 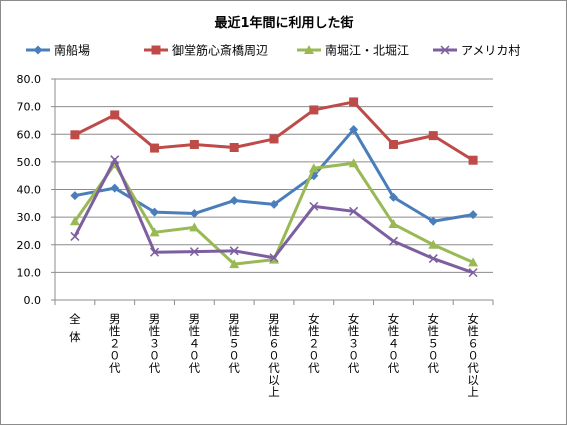 I want to click on series-line, so click(x=274, y=131).